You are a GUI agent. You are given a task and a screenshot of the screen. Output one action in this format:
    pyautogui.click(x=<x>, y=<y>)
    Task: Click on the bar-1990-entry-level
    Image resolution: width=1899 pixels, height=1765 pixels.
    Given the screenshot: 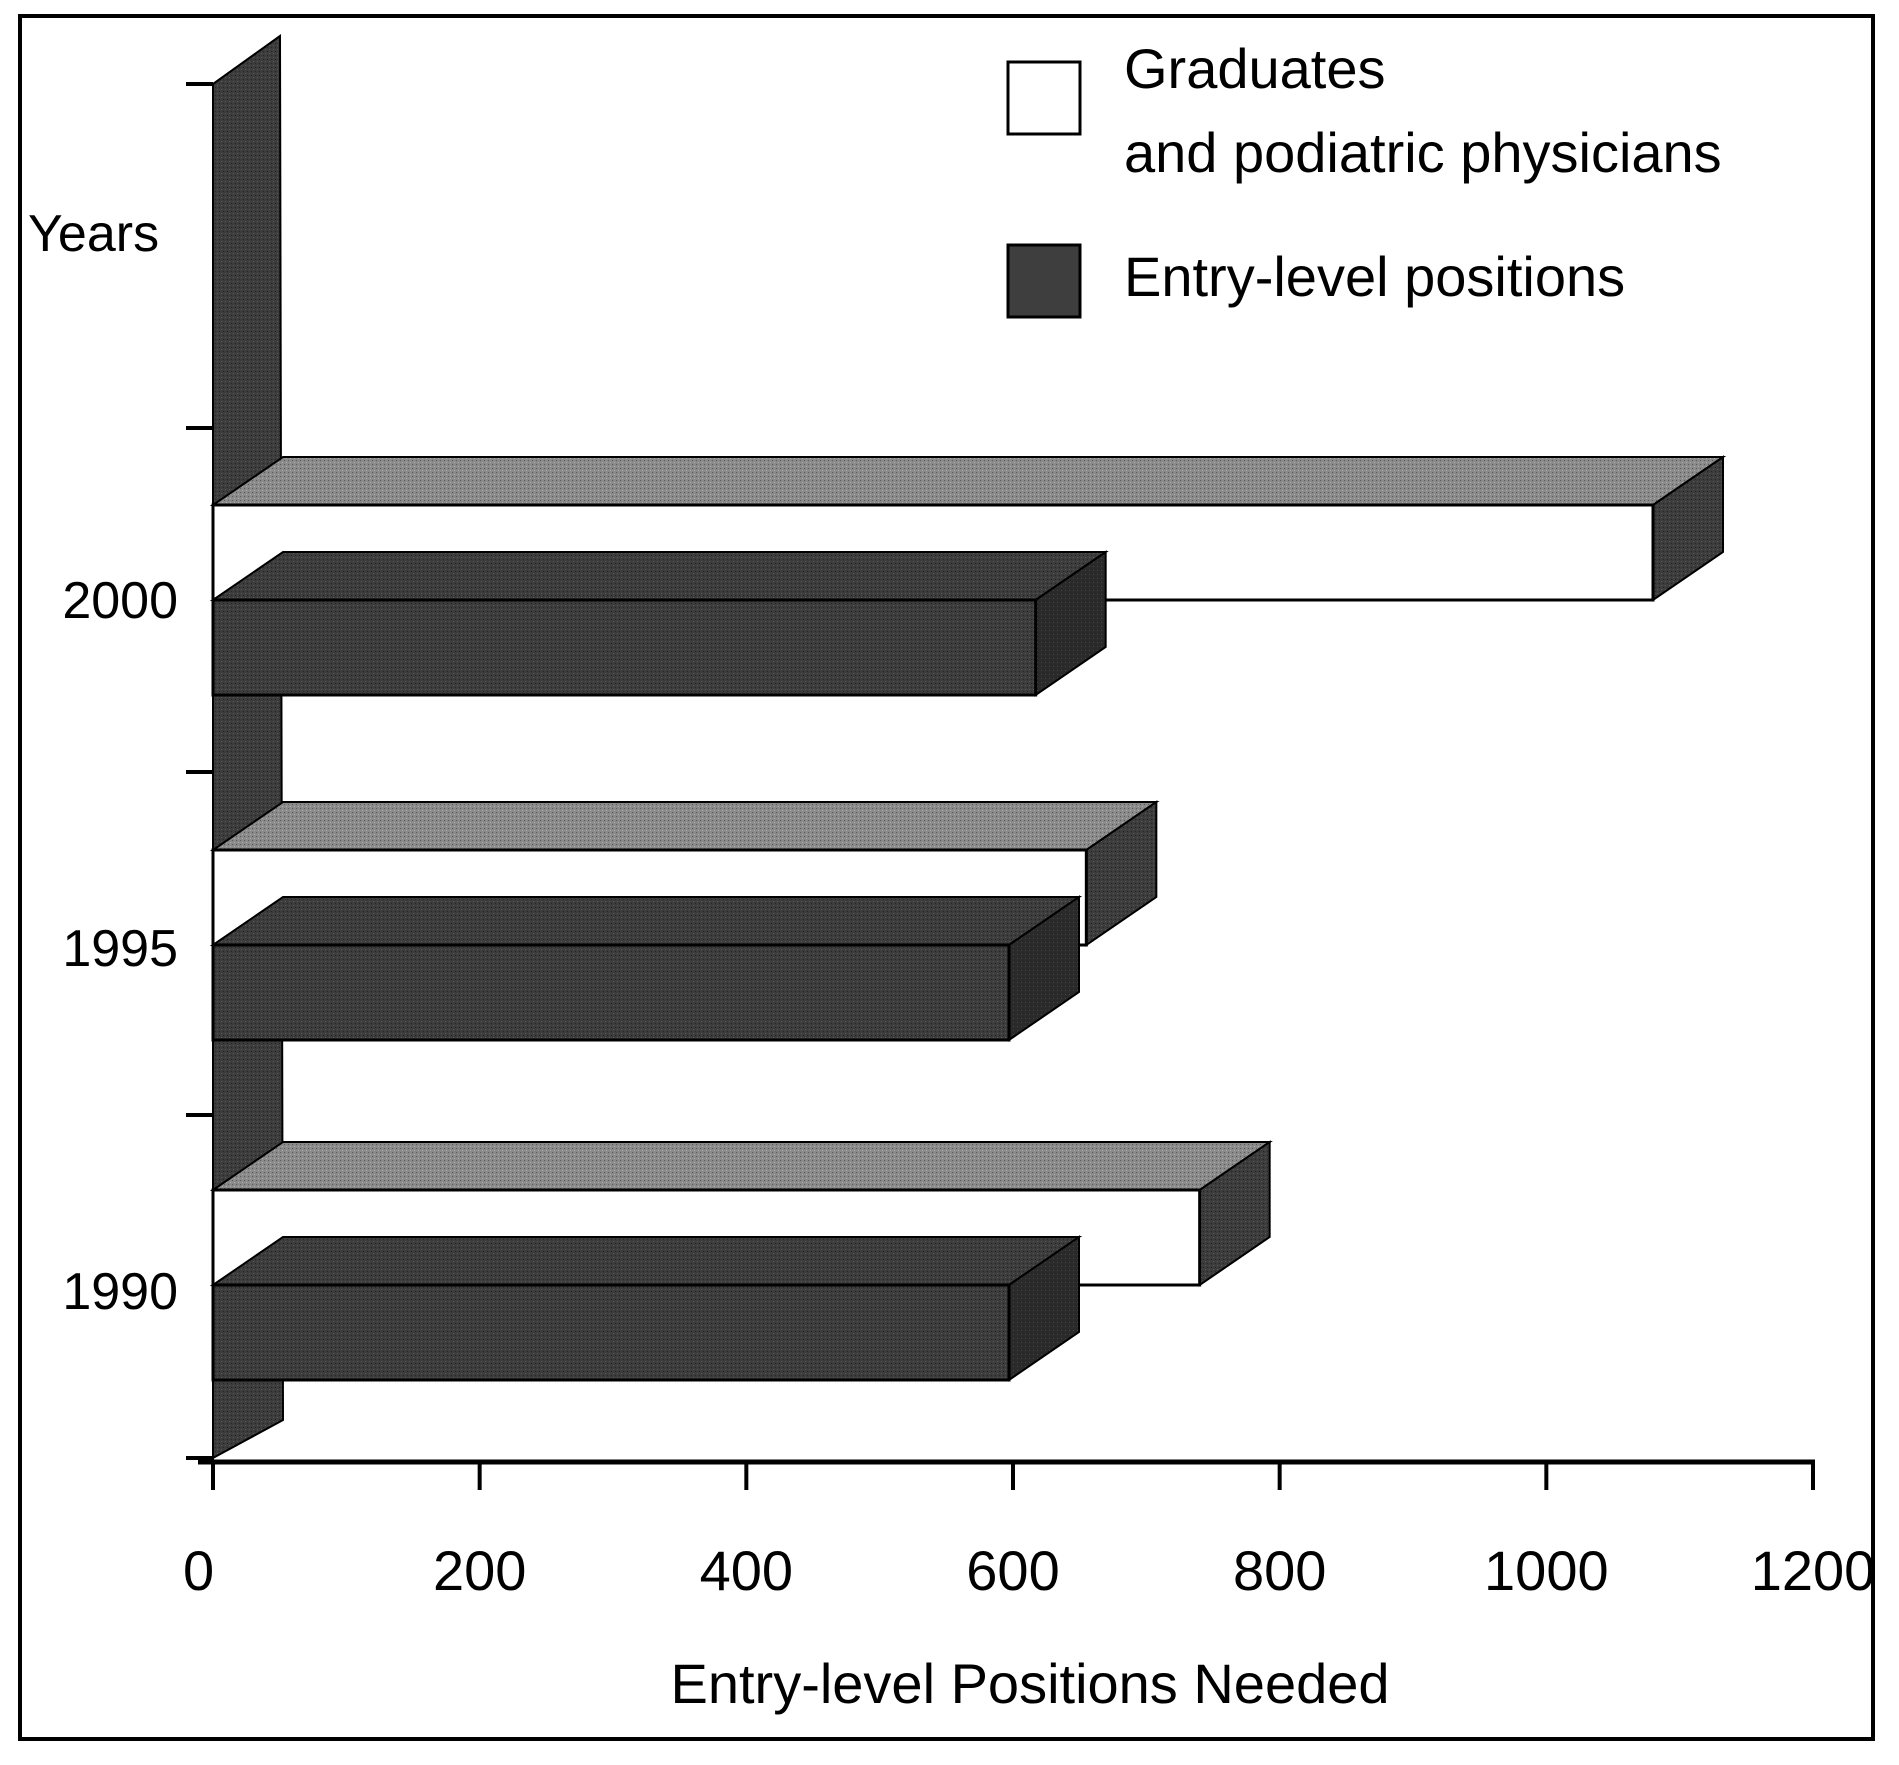 What is the action you would take?
    pyautogui.click(x=646, y=1308)
    